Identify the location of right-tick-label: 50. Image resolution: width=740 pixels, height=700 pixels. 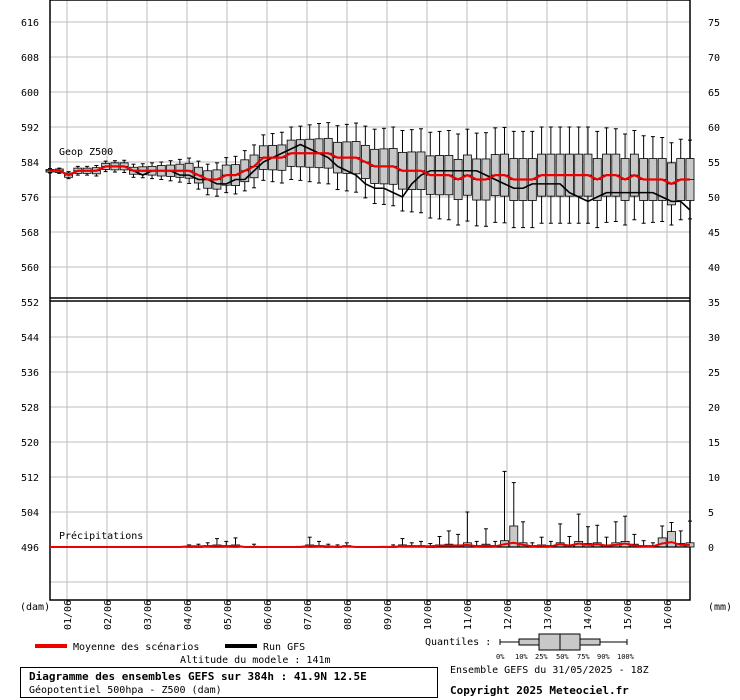
(714, 198).